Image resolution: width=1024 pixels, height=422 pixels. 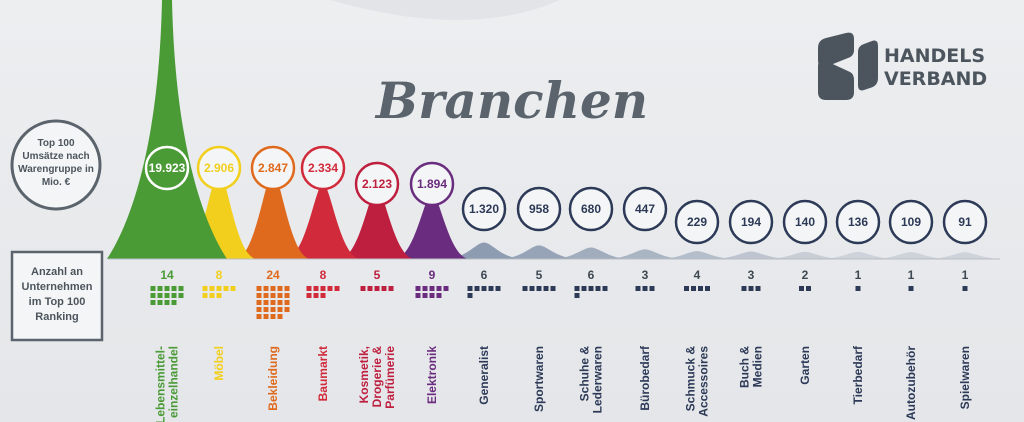 I want to click on revenue-value-label: 109, so click(x=911, y=222).